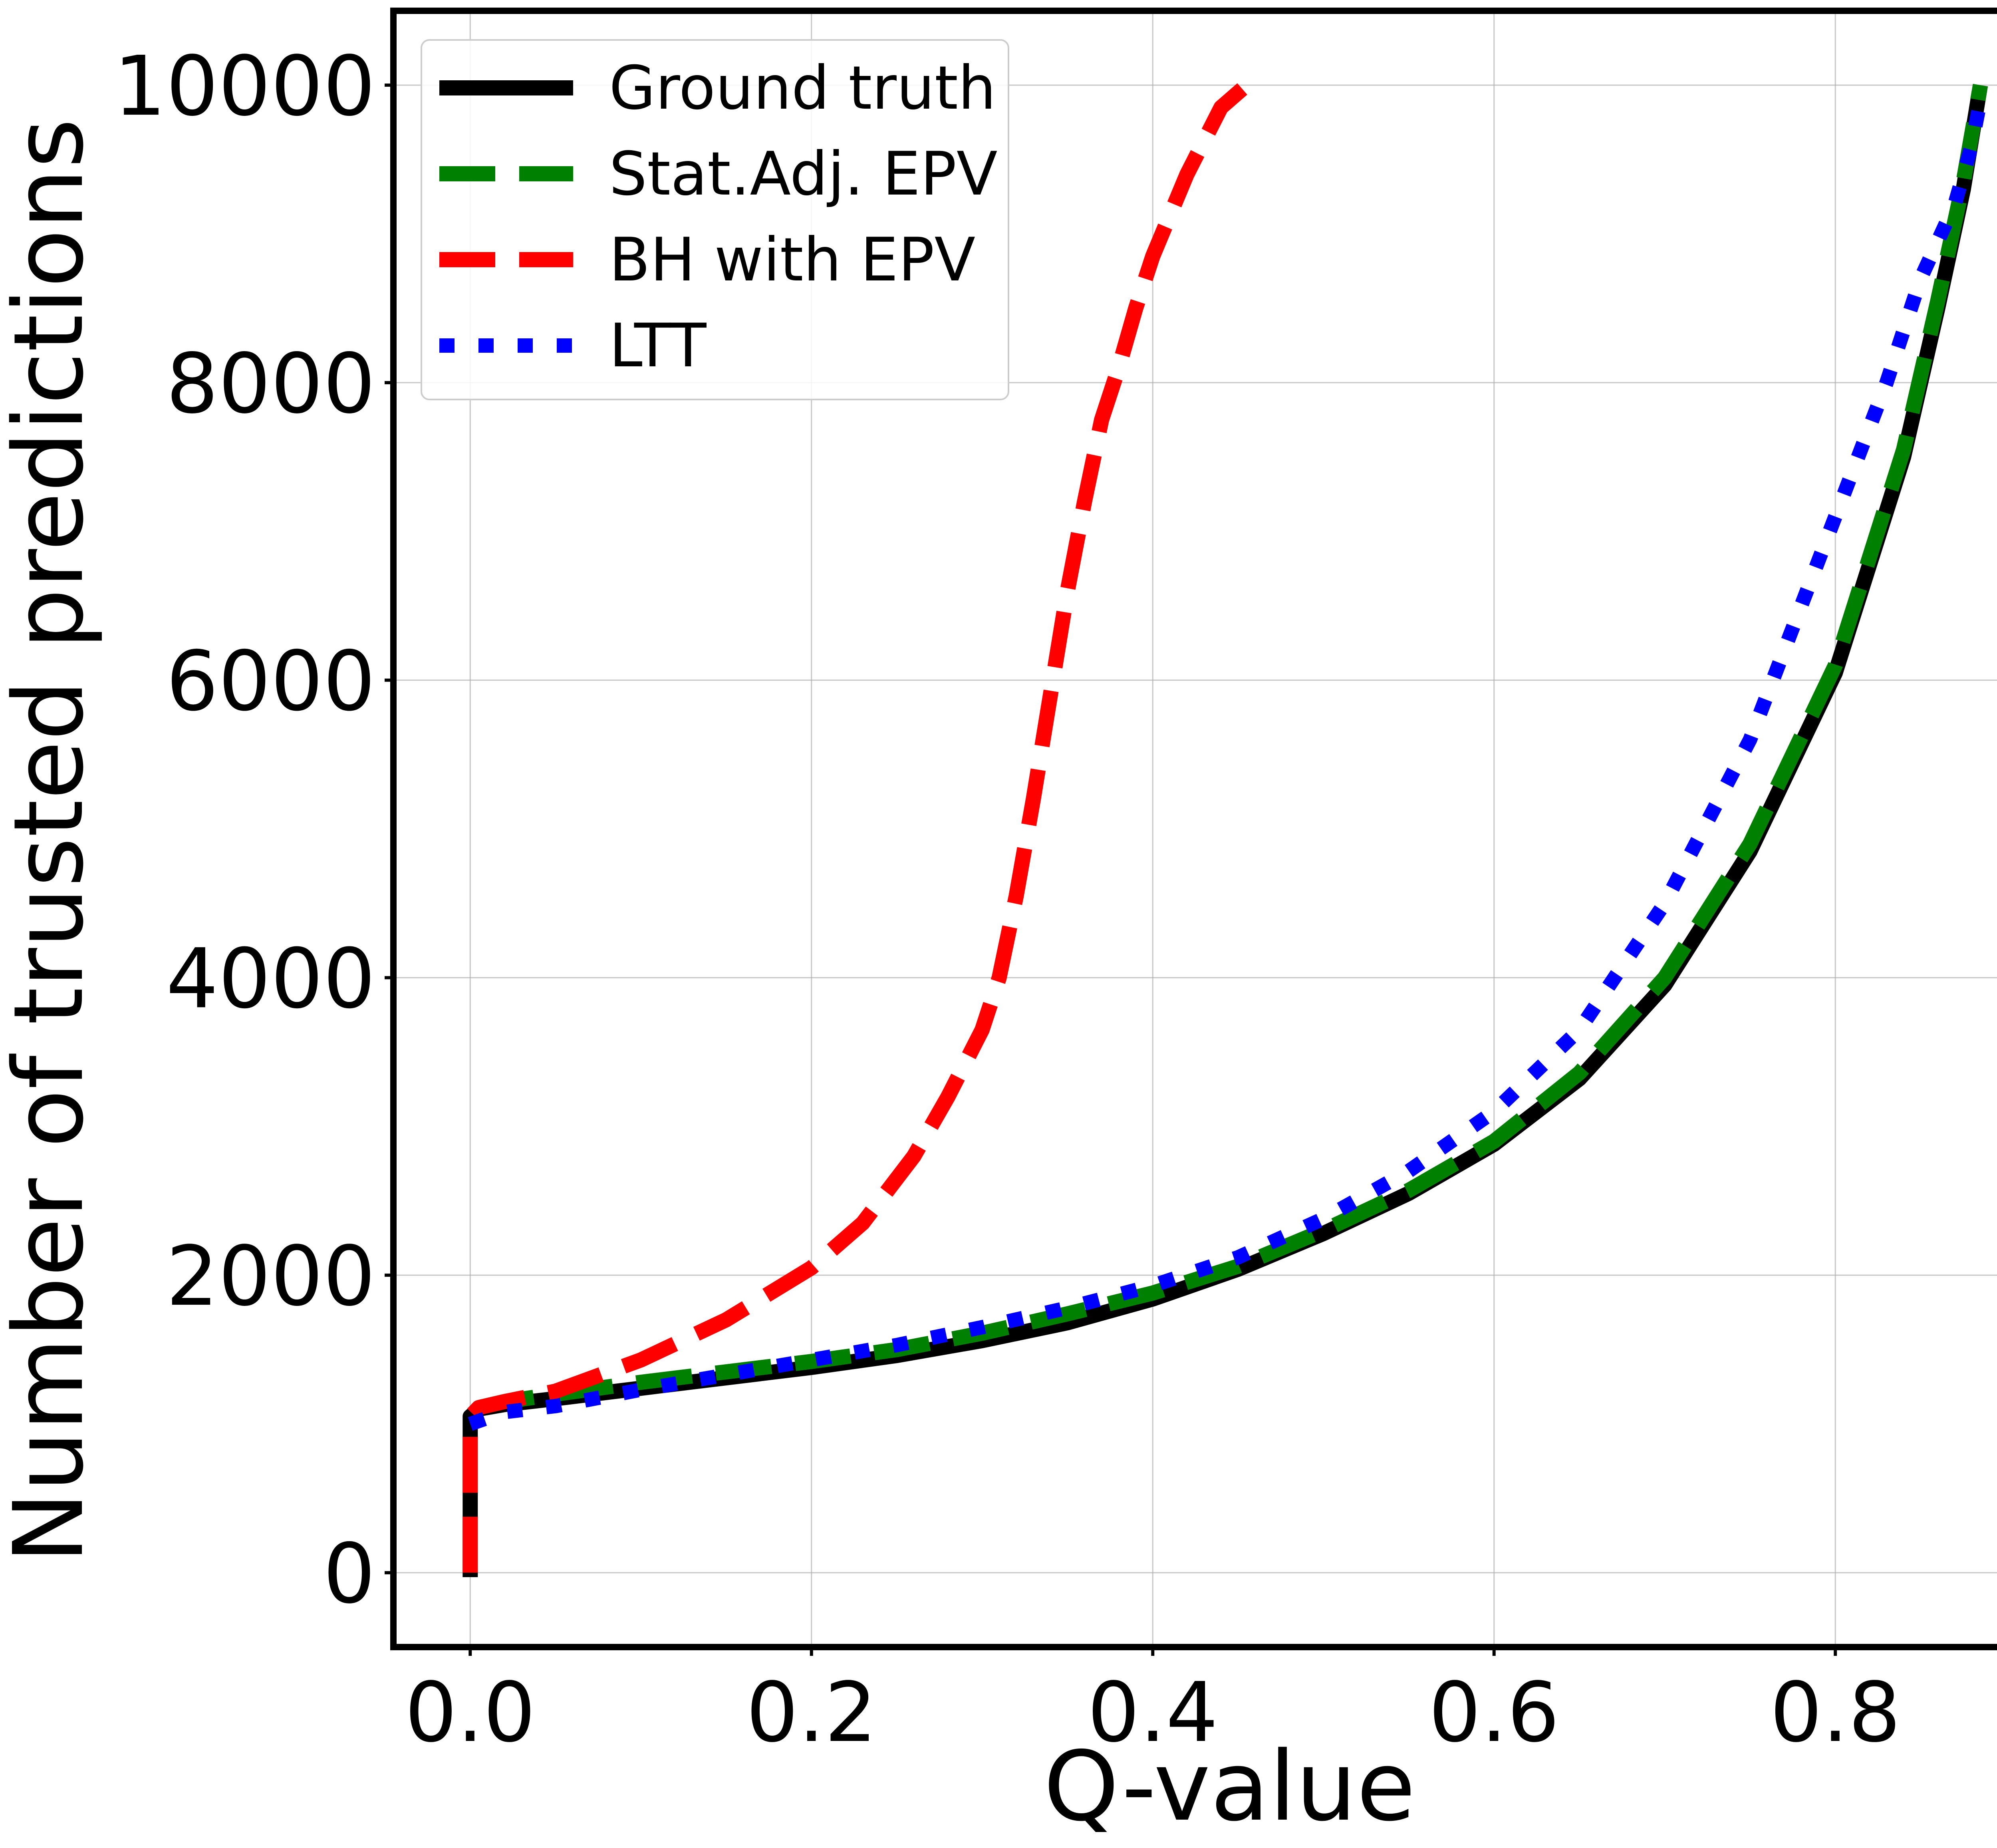 This screenshot has width=1997, height=1848. What do you see at coordinates (802, 89) in the screenshot?
I see `legend-label: Ground truth` at bounding box center [802, 89].